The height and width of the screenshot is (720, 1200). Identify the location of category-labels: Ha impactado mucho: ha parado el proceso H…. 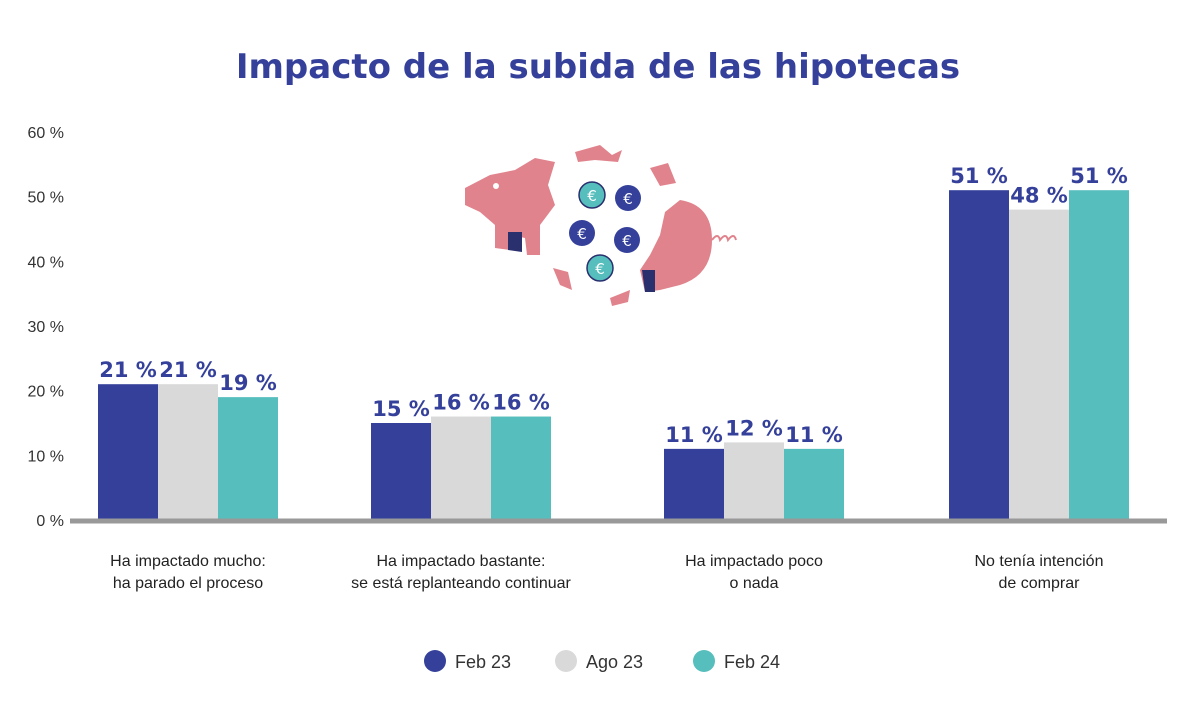
(606, 572).